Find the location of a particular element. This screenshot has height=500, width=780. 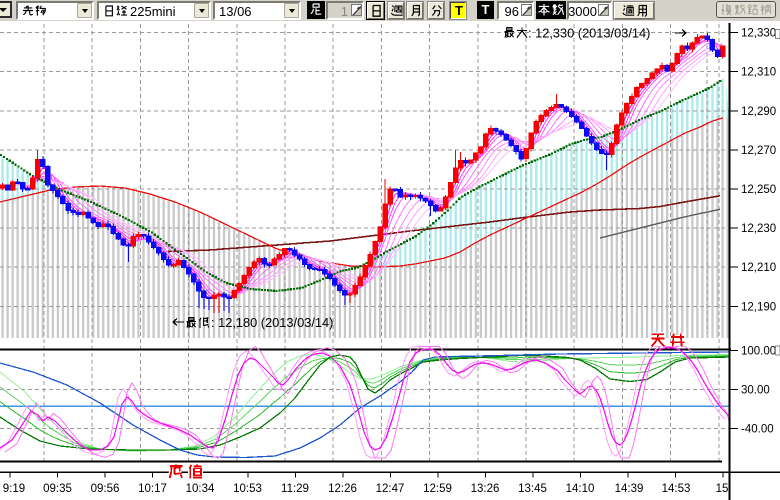

svg-text: 12,210 is located at coordinates (758, 268).